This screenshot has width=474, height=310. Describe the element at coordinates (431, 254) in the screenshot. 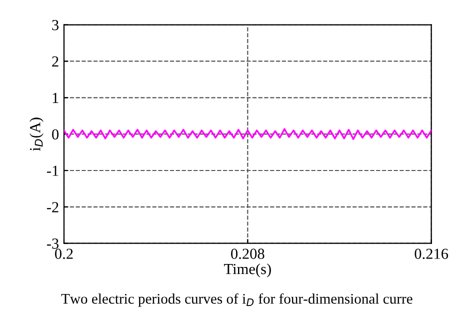

I see `x-tick-label: 0.216` at that location.